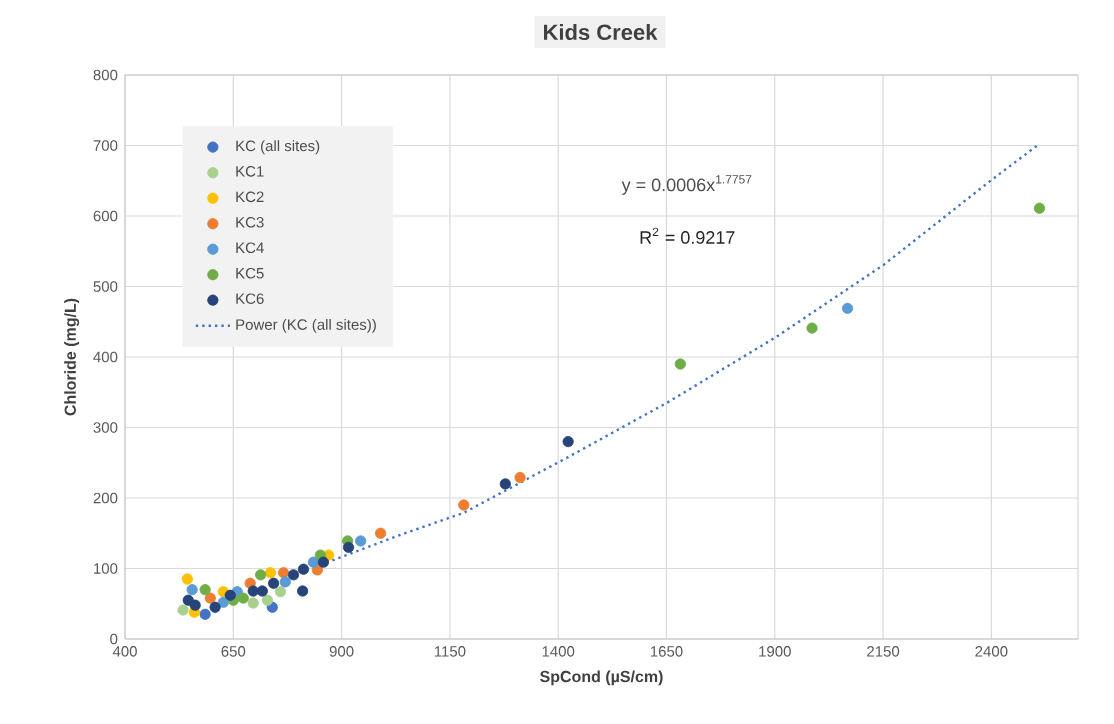 The image size is (1114, 724). What do you see at coordinates (601, 32) in the screenshot?
I see `chart-title: Kids Creek` at bounding box center [601, 32].